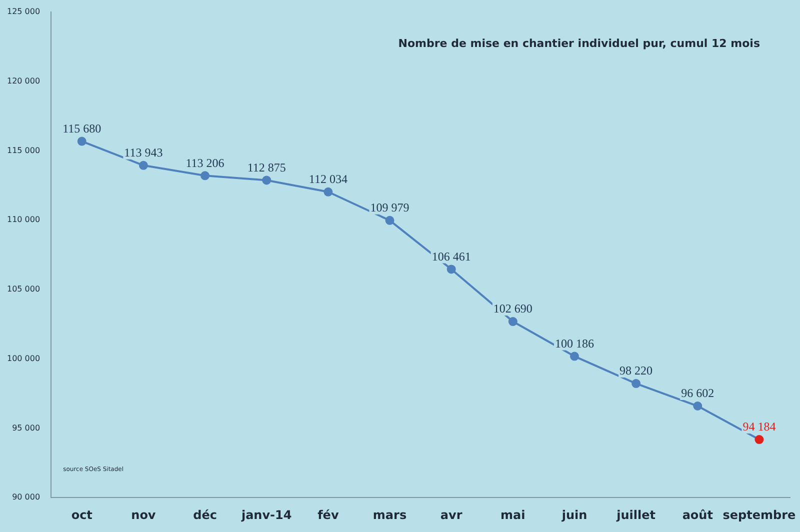  What do you see at coordinates (513, 515) in the screenshot?
I see `x-tick-label: mai` at bounding box center [513, 515].